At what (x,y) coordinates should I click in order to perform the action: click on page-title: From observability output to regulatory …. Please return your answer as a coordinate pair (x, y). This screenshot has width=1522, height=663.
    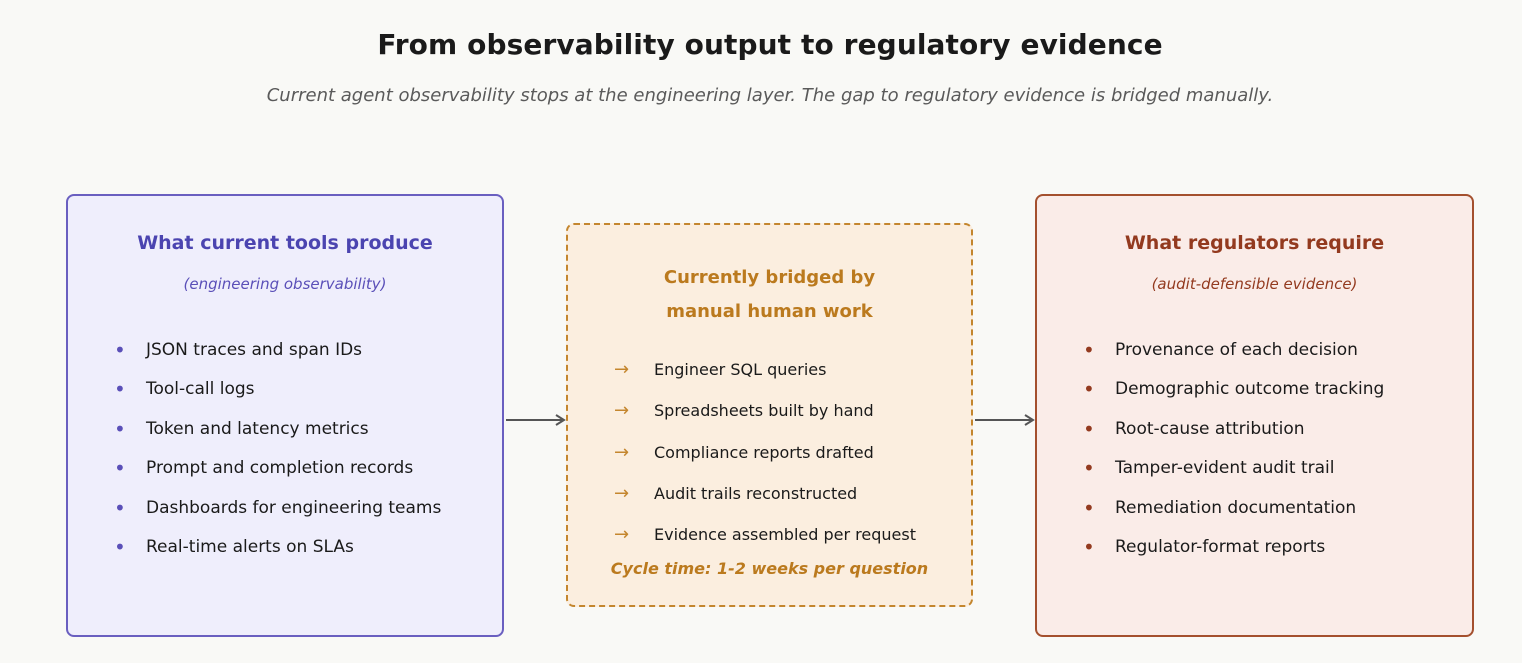
    Looking at the image, I should click on (770, 44).